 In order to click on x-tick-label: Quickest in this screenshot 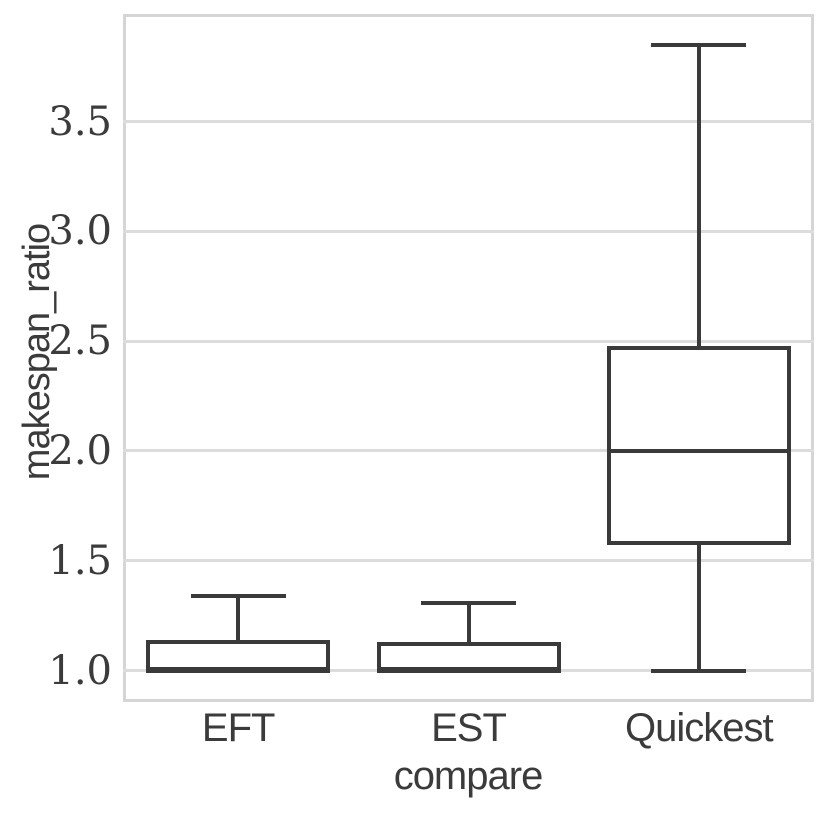, I will do `click(699, 728)`.